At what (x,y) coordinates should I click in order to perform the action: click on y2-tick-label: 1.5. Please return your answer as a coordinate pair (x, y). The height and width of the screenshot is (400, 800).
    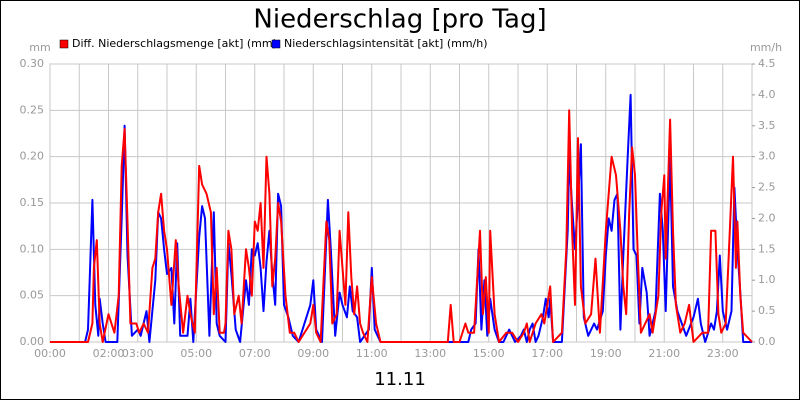
    Looking at the image, I should click on (767, 248).